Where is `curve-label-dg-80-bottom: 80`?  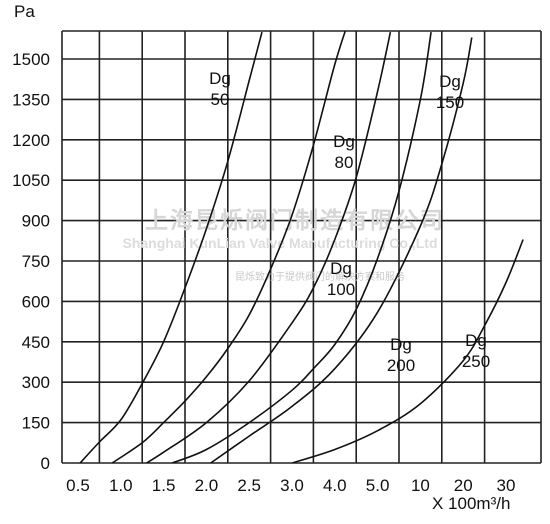
curve-label-dg-80-bottom: 80 is located at coordinates (344, 162).